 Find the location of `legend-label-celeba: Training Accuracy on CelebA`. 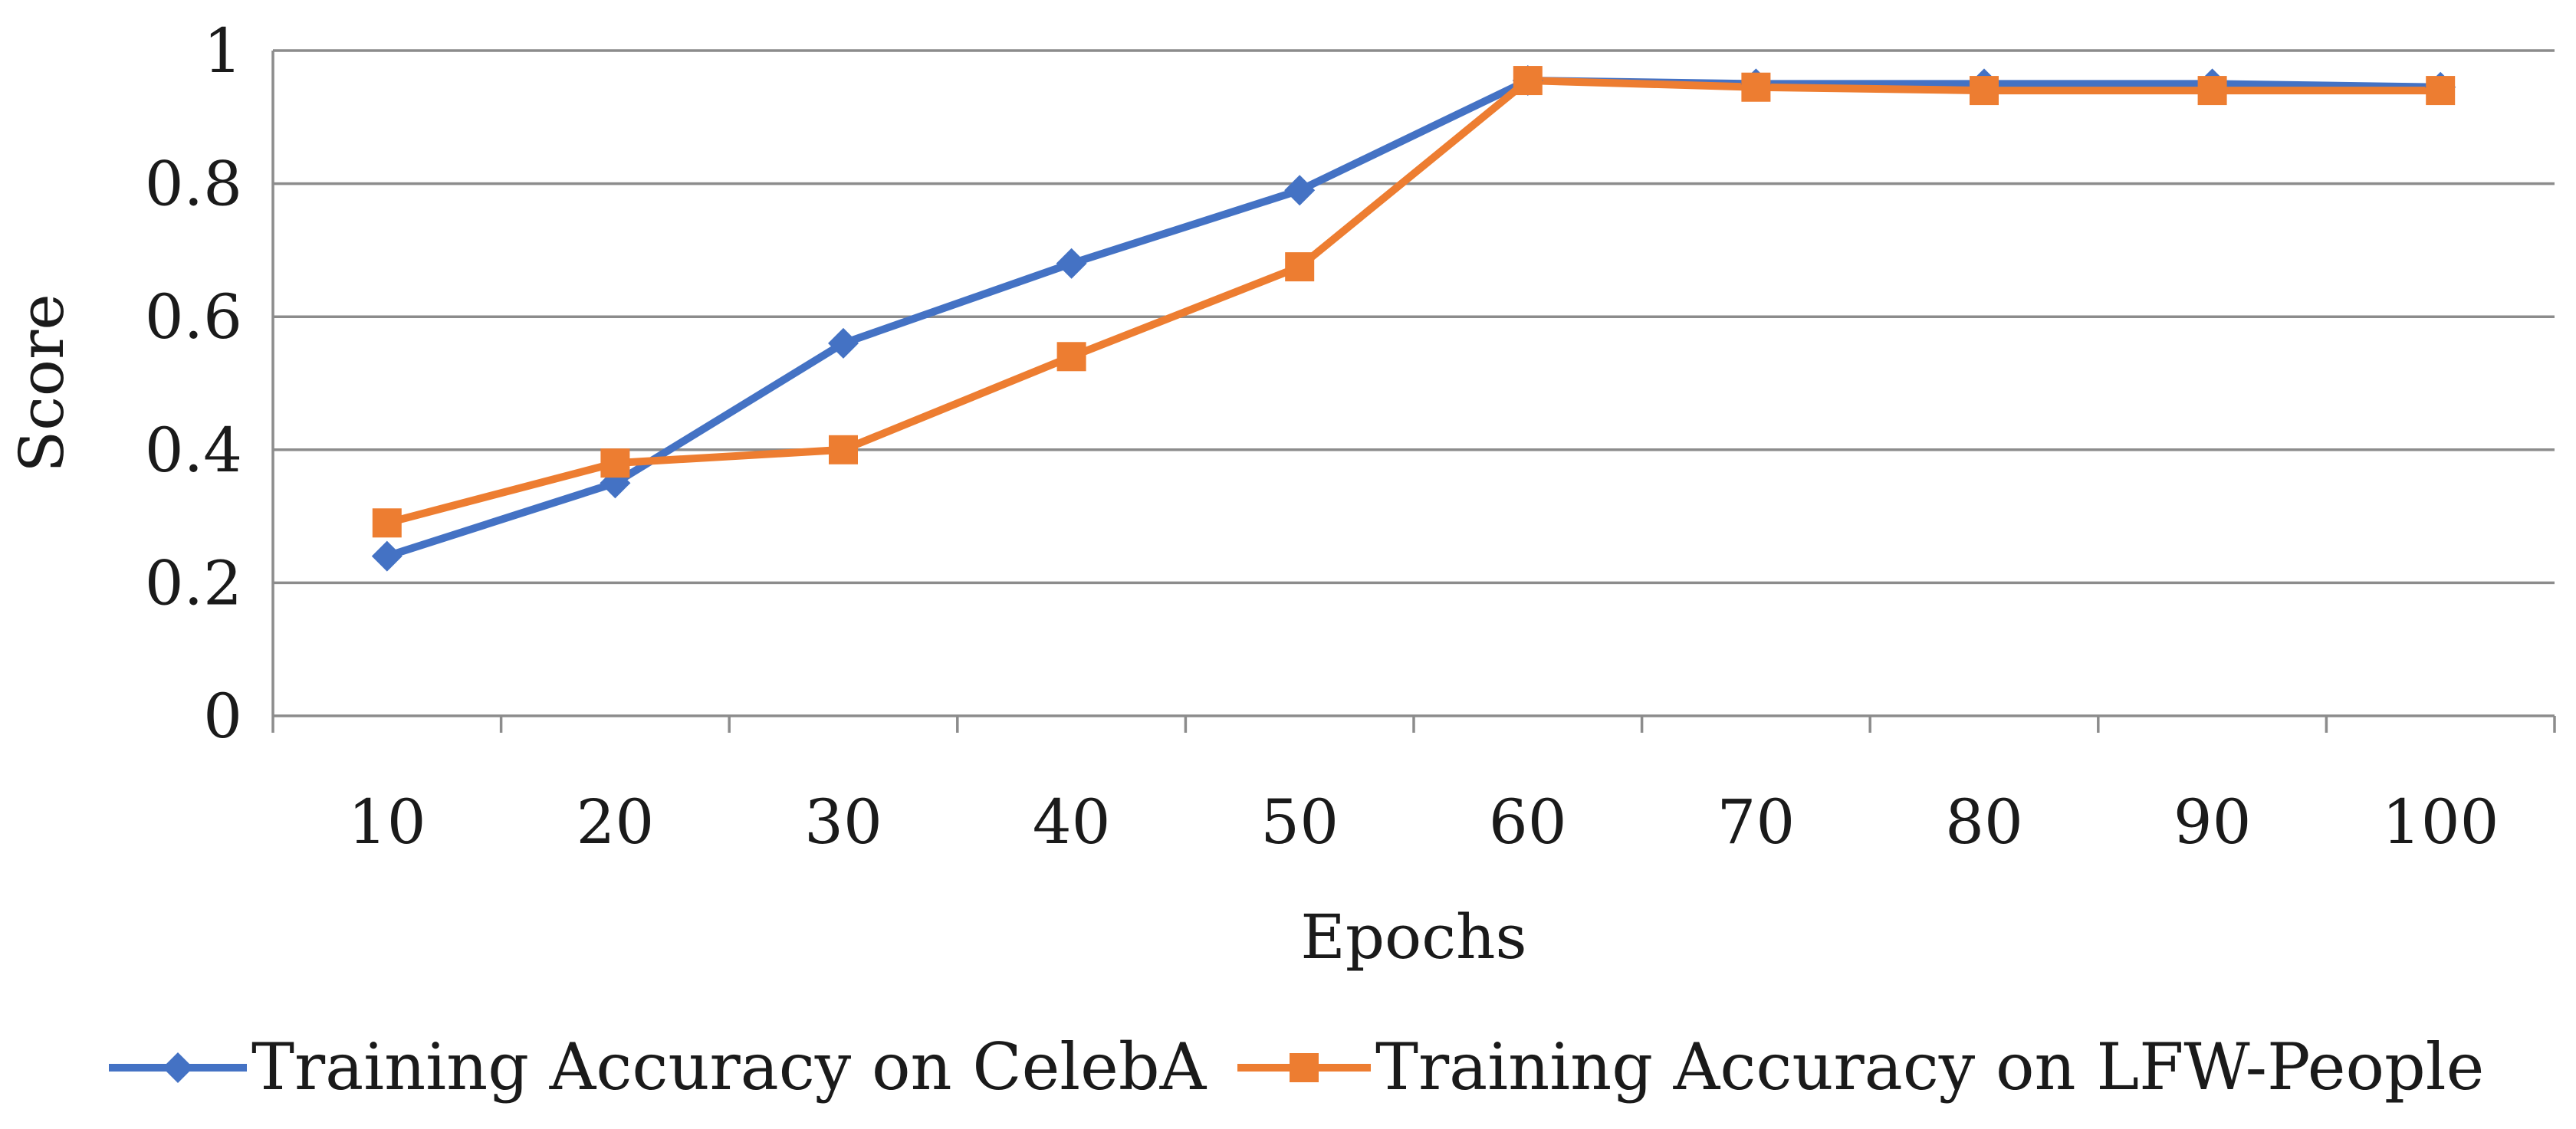

legend-label-celeba: Training Accuracy on CelebA is located at coordinates (729, 1066).